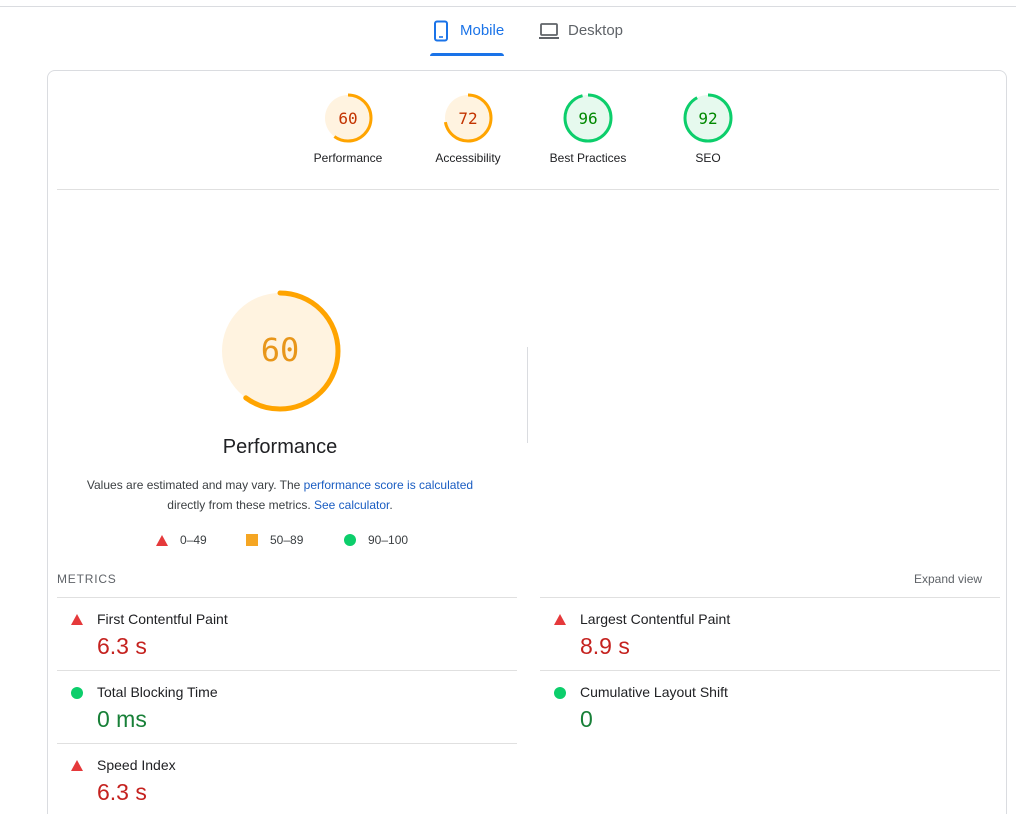 This screenshot has height=814, width=1016. Describe the element at coordinates (549, 31) in the screenshot. I see `laptop-icon` at that location.